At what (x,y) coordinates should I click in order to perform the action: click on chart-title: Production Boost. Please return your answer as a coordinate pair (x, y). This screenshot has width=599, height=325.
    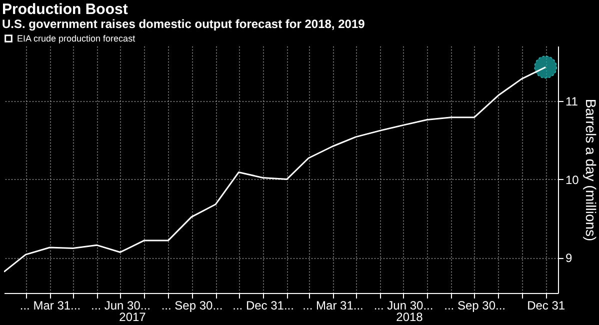
    Looking at the image, I should click on (65, 9).